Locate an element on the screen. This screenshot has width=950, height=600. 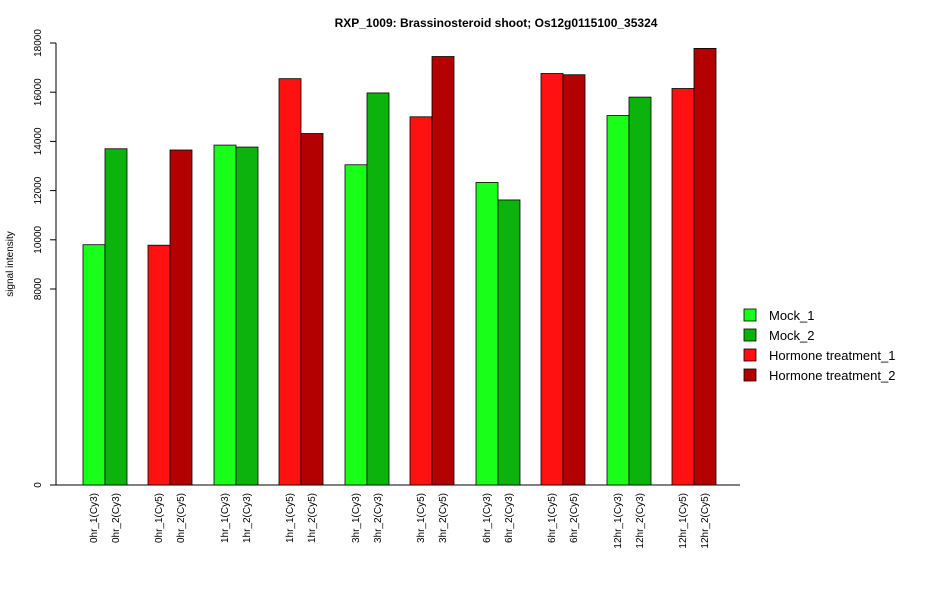
x-tick-label: 12hr_2(Cy3) is located at coordinates (640, 521).